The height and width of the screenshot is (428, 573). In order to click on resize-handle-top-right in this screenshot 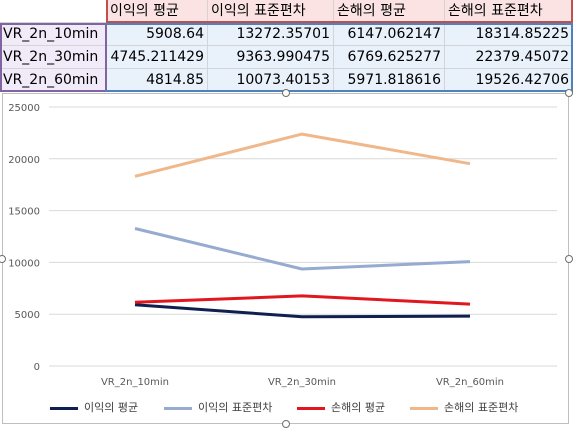, I will do `click(569, 93)`.